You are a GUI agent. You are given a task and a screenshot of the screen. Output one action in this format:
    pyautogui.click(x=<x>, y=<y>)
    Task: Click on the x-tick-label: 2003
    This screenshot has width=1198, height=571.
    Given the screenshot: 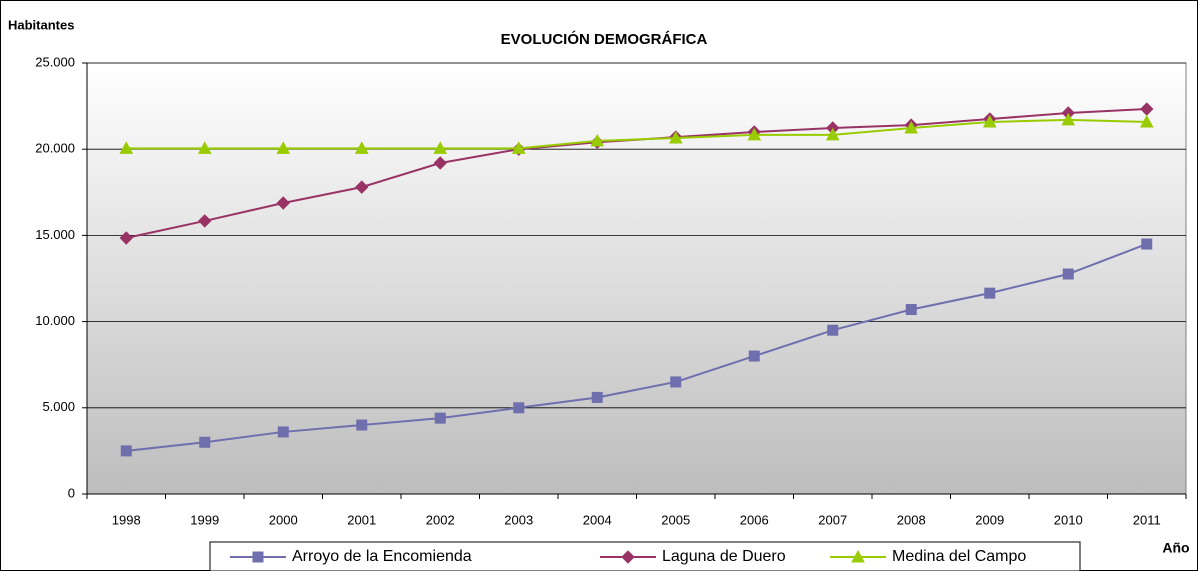 What is the action you would take?
    pyautogui.click(x=518, y=519)
    